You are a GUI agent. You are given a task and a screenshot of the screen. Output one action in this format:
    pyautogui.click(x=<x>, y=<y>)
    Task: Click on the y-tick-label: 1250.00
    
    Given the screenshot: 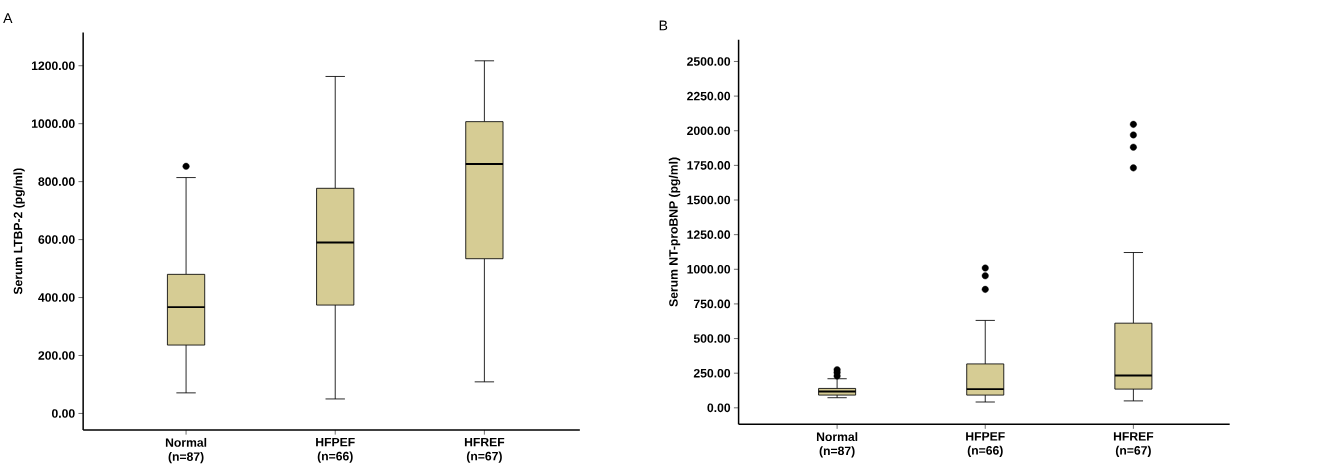 What is the action you would take?
    pyautogui.click(x=709, y=235)
    